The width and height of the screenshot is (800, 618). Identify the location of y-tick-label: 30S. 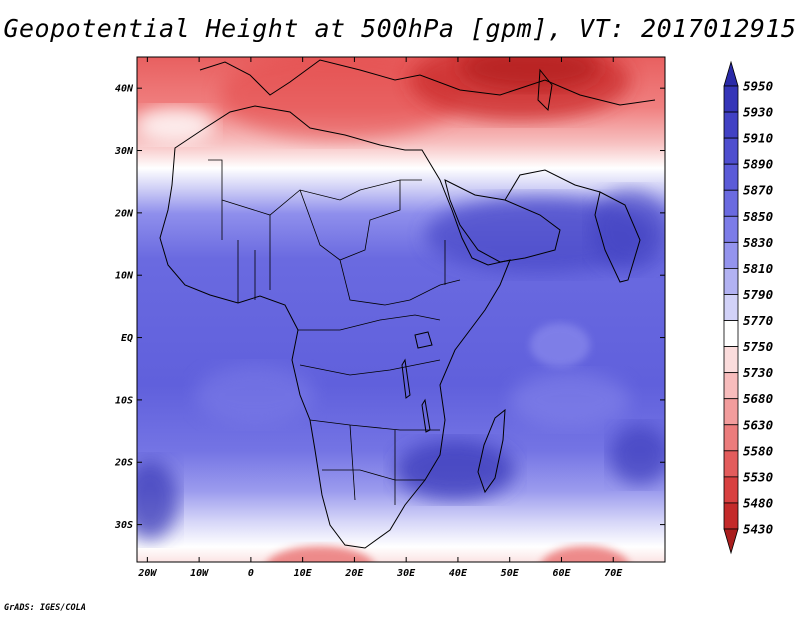
(123, 525).